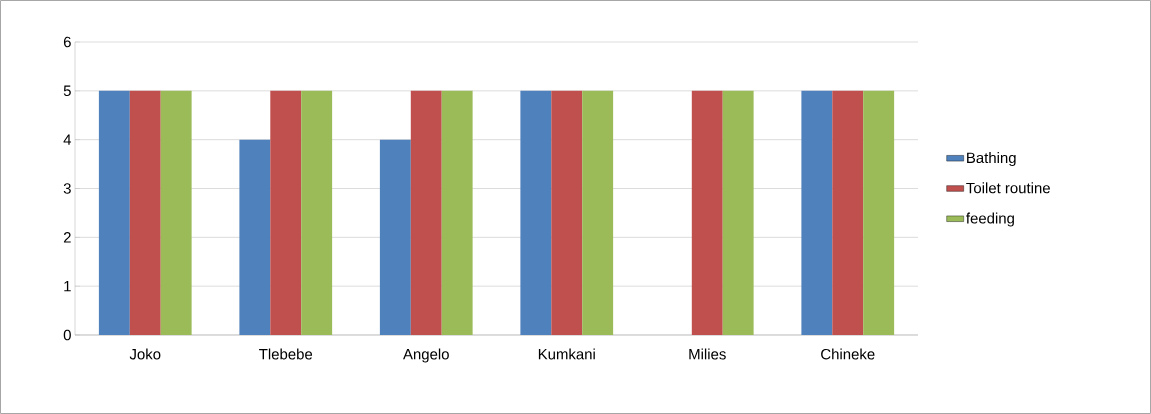 Image resolution: width=1151 pixels, height=414 pixels. What do you see at coordinates (991, 159) in the screenshot?
I see `legend-label: Bathing` at bounding box center [991, 159].